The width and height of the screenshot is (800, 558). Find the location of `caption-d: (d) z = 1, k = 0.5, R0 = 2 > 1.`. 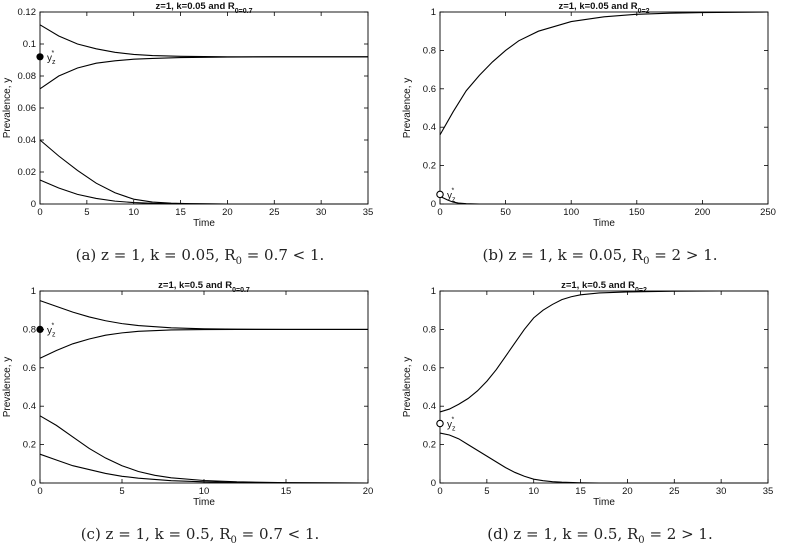

caption-d: (d) z = 1, k = 0.5, R0 = 2 > 1. is located at coordinates (600, 535).